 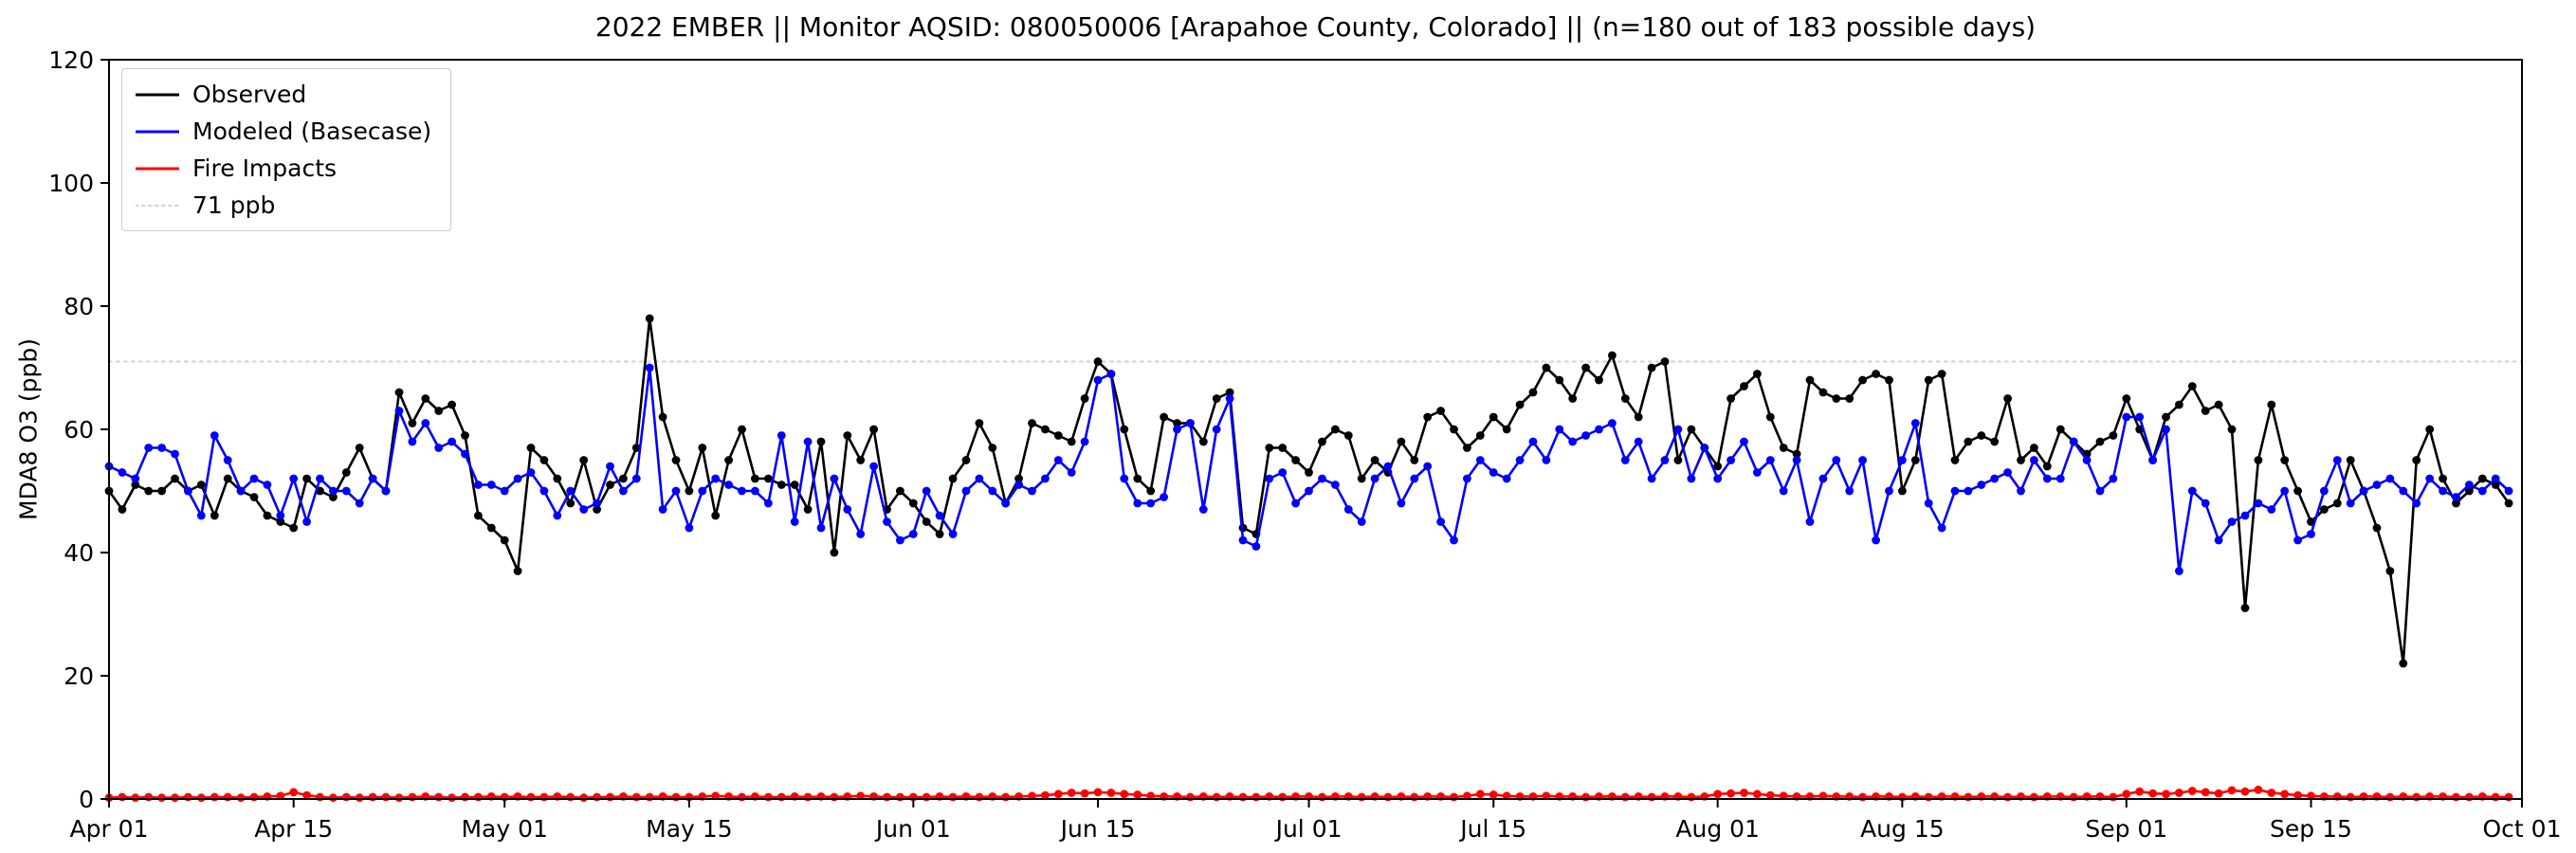 I want to click on x-tick-label: May 01, so click(x=504, y=829).